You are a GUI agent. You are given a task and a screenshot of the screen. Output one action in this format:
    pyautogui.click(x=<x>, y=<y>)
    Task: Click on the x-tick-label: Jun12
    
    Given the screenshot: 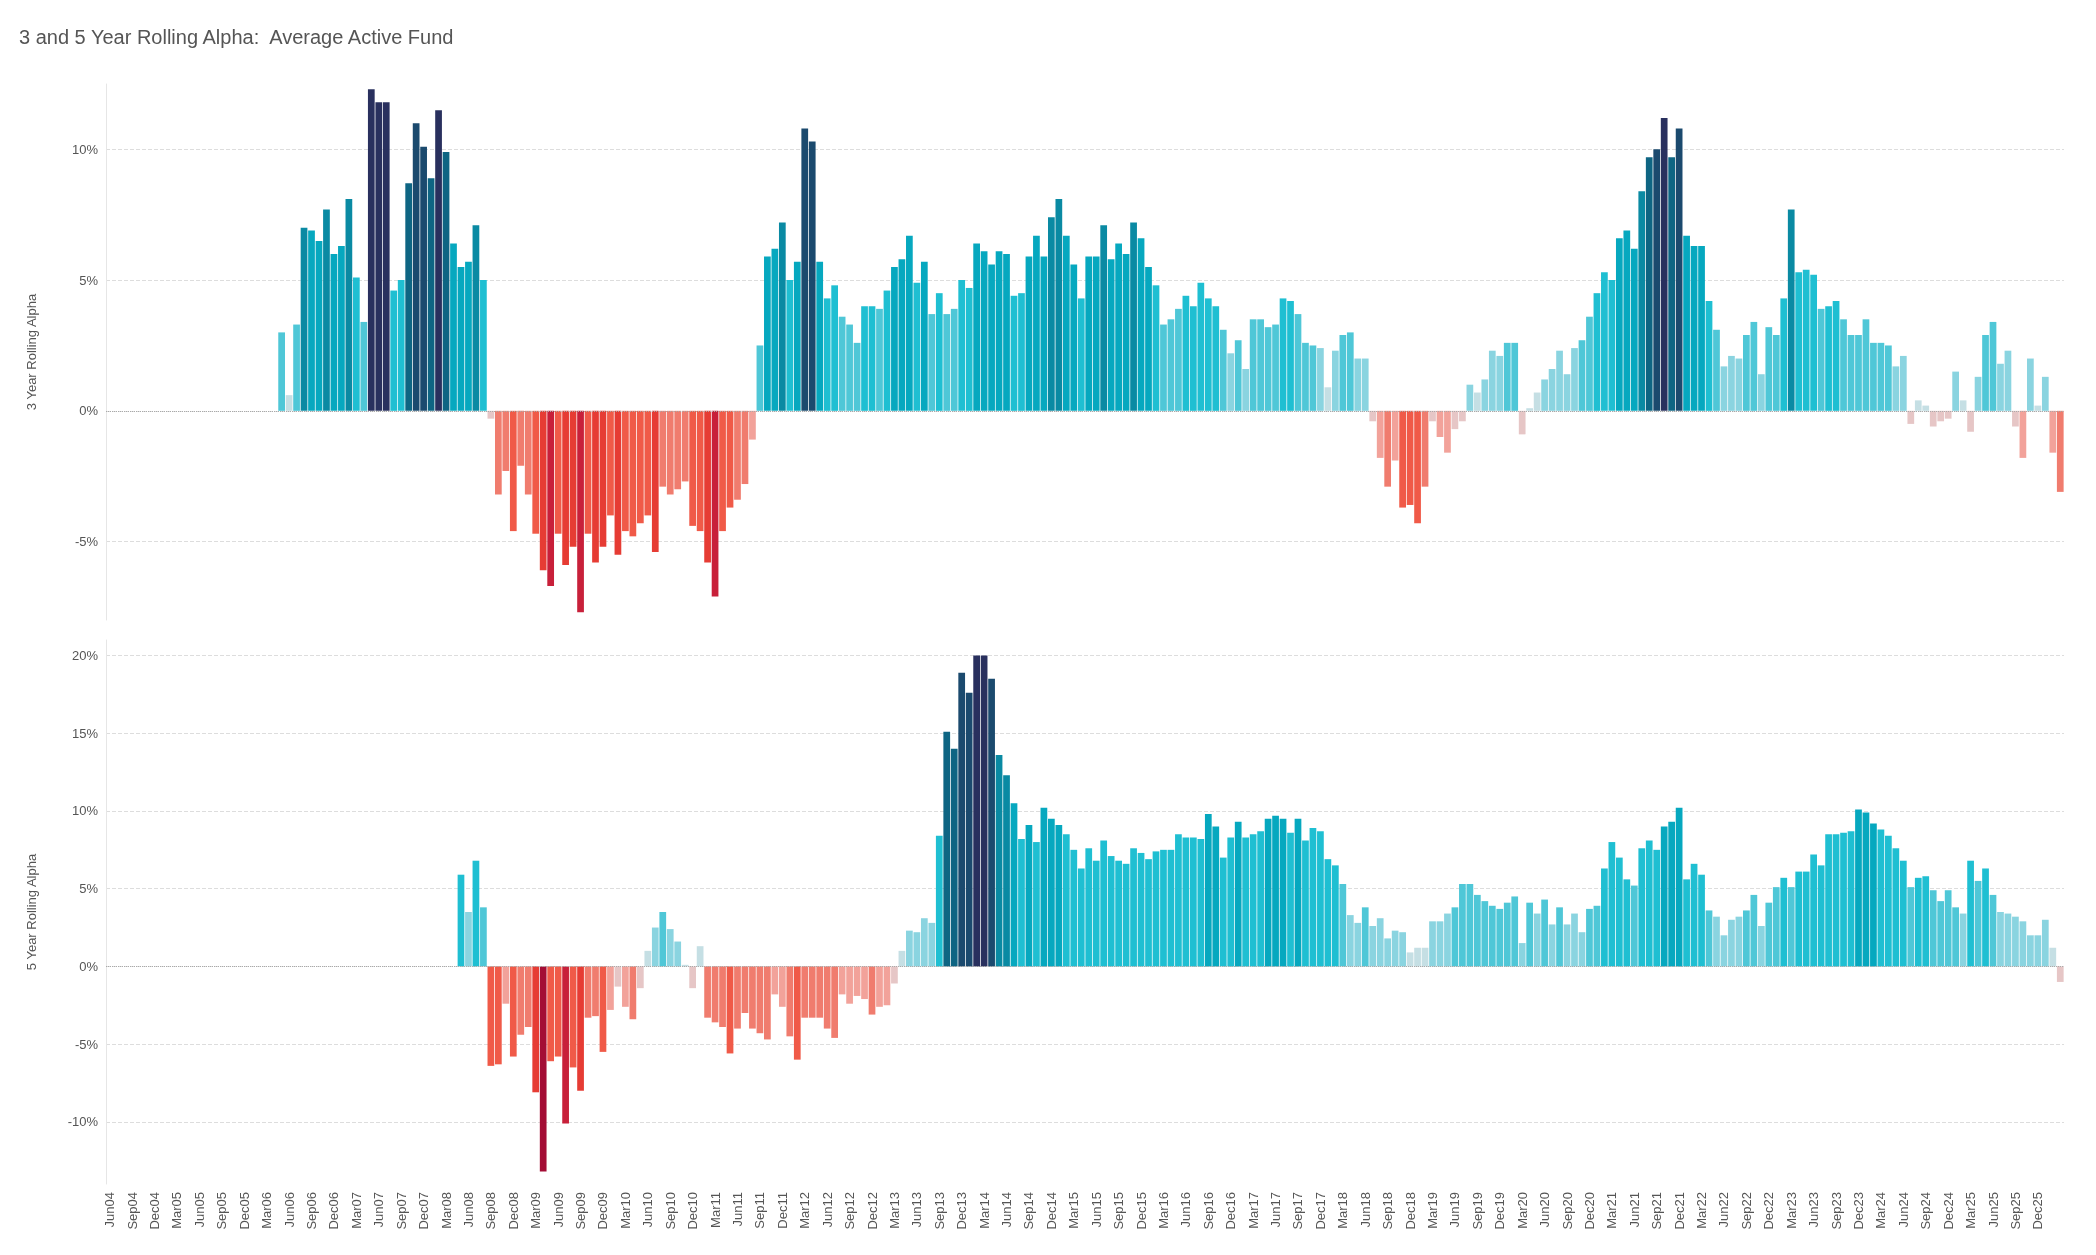 What is the action you would take?
    pyautogui.click(x=827, y=1210)
    